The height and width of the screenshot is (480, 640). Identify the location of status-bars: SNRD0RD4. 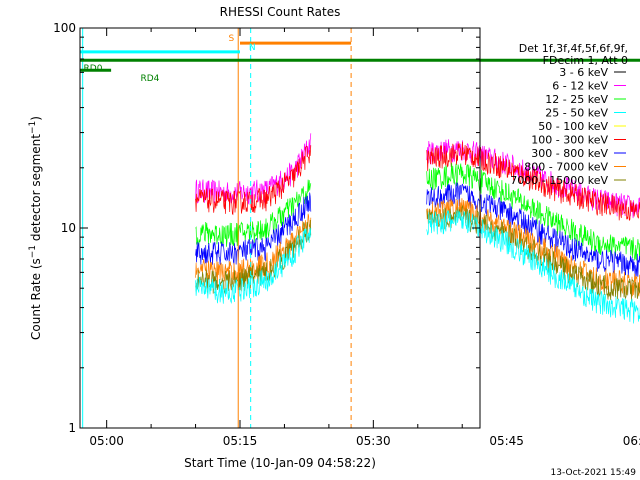
(360, 59).